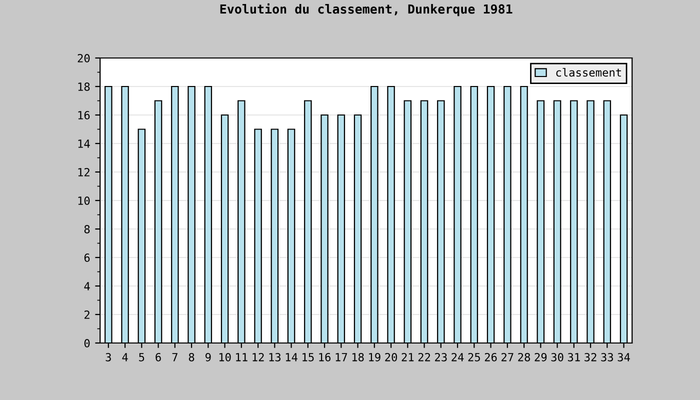 The image size is (700, 400). Describe the element at coordinates (84, 144) in the screenshot. I see `y-tick-label: 14` at that location.